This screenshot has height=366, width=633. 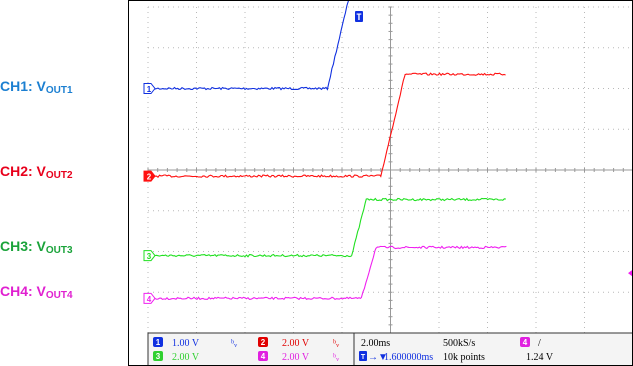 I want to click on trigger-position-marker: T, so click(x=359, y=17).